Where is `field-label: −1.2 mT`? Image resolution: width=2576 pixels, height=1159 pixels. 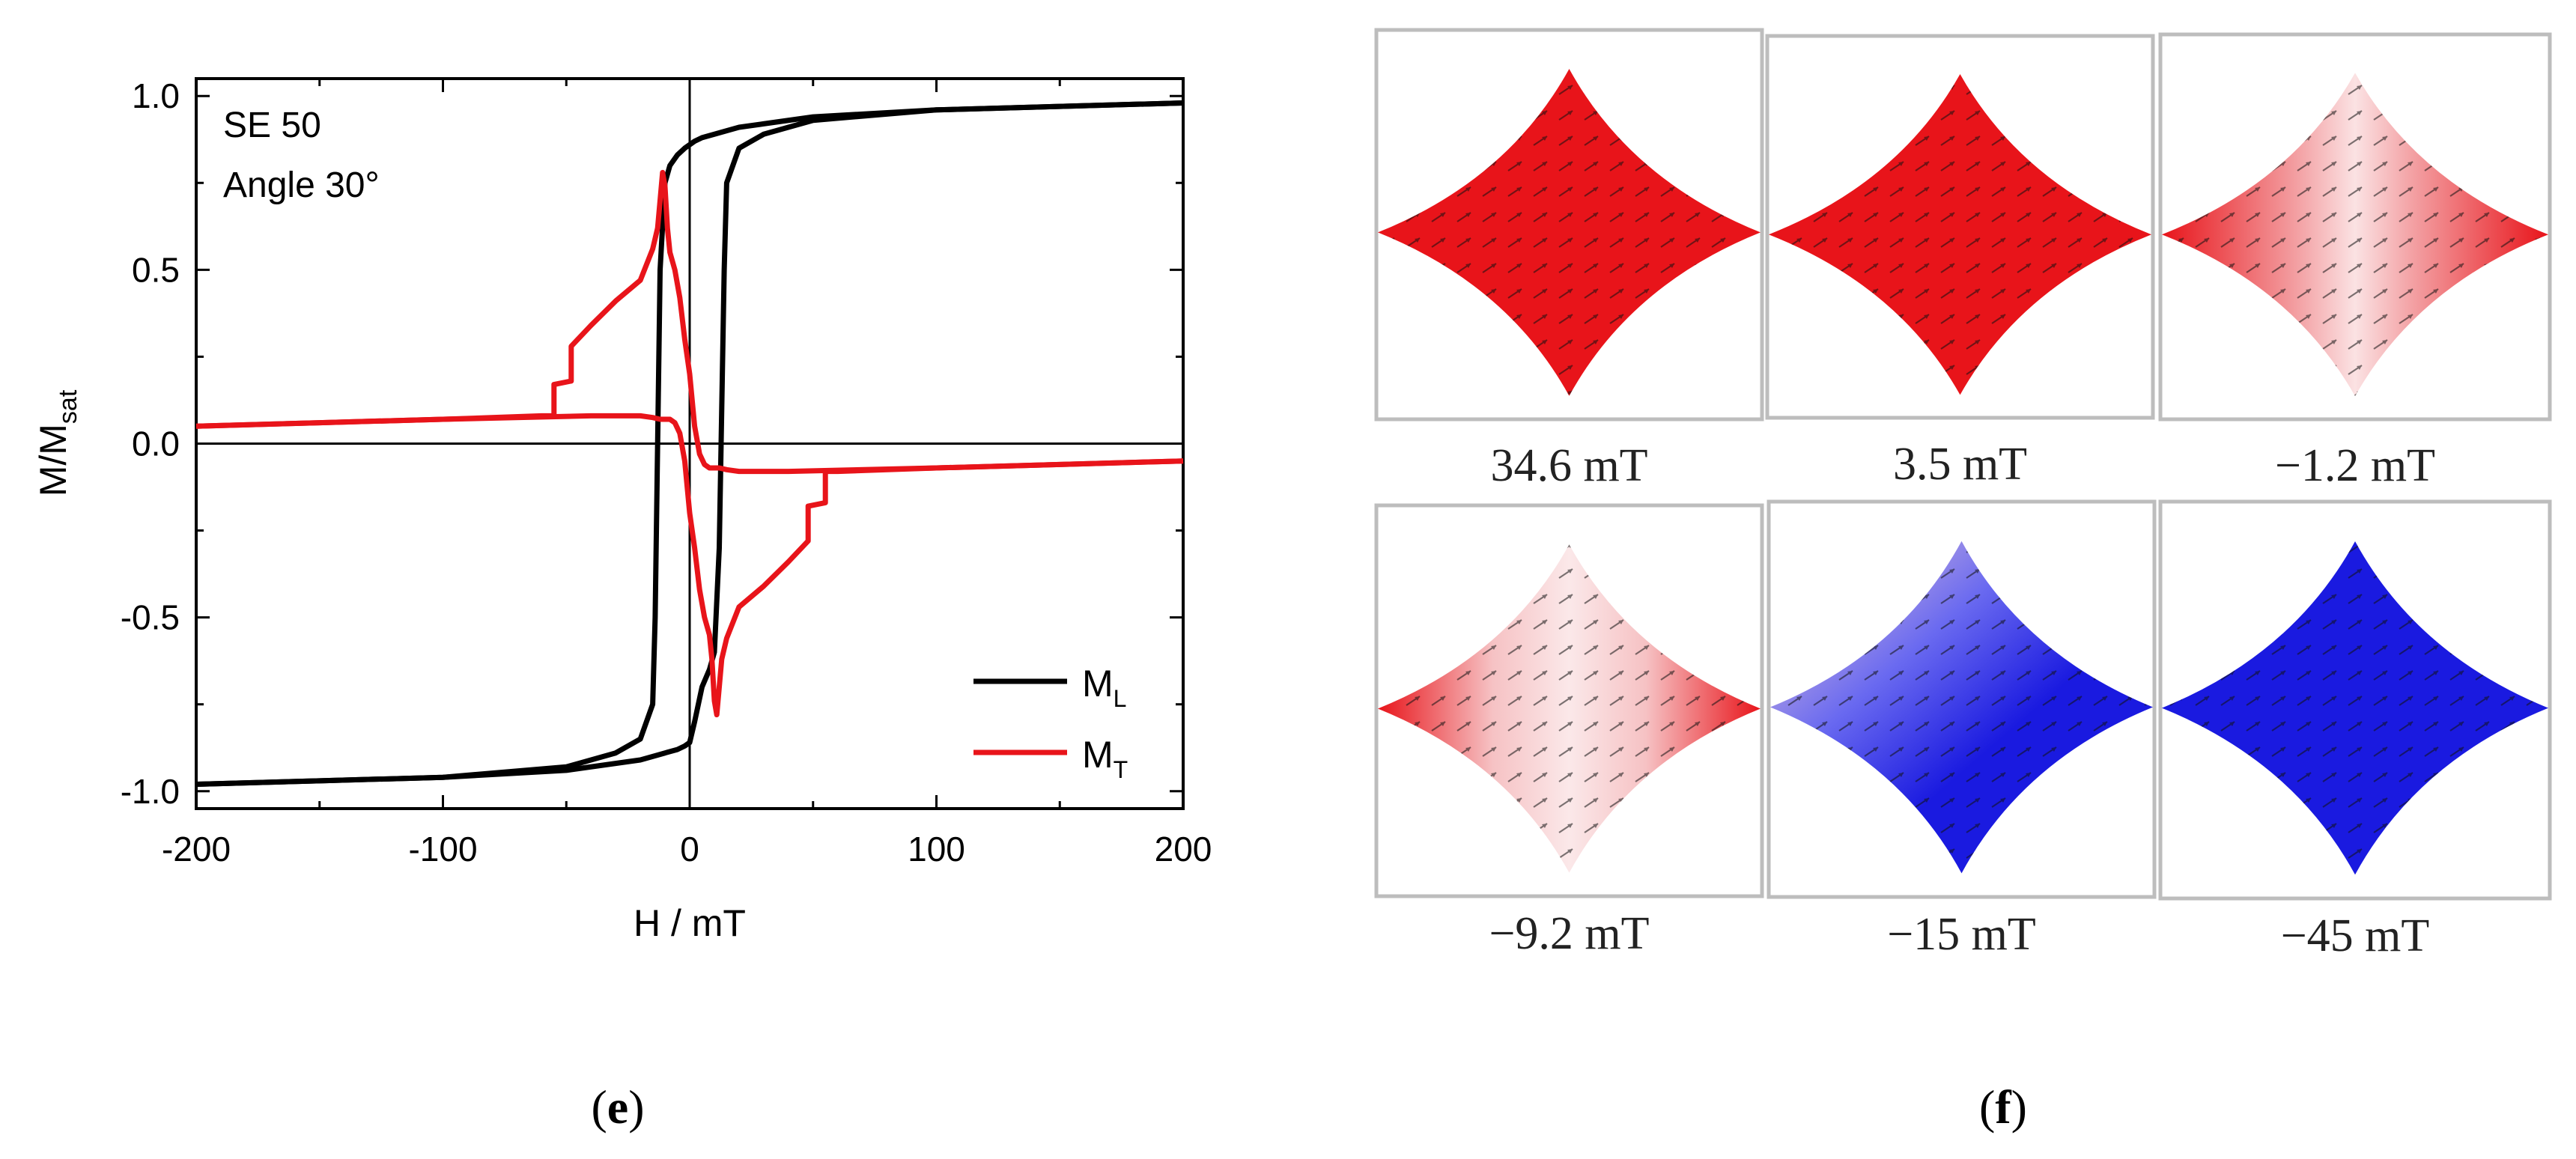 field-label: −1.2 mT is located at coordinates (2355, 465).